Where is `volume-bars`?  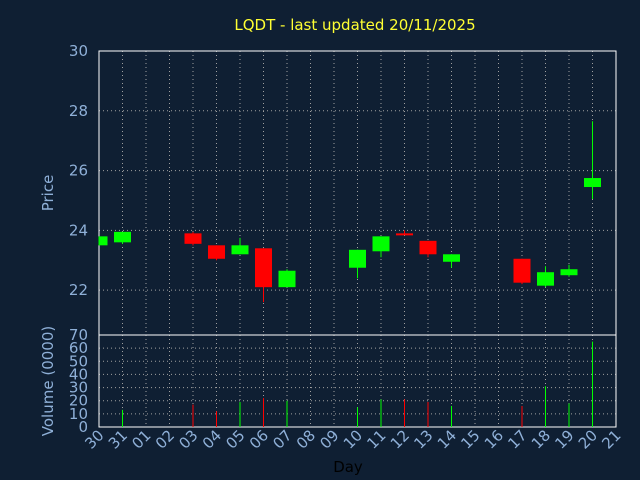 volume-bars is located at coordinates (357, 384).